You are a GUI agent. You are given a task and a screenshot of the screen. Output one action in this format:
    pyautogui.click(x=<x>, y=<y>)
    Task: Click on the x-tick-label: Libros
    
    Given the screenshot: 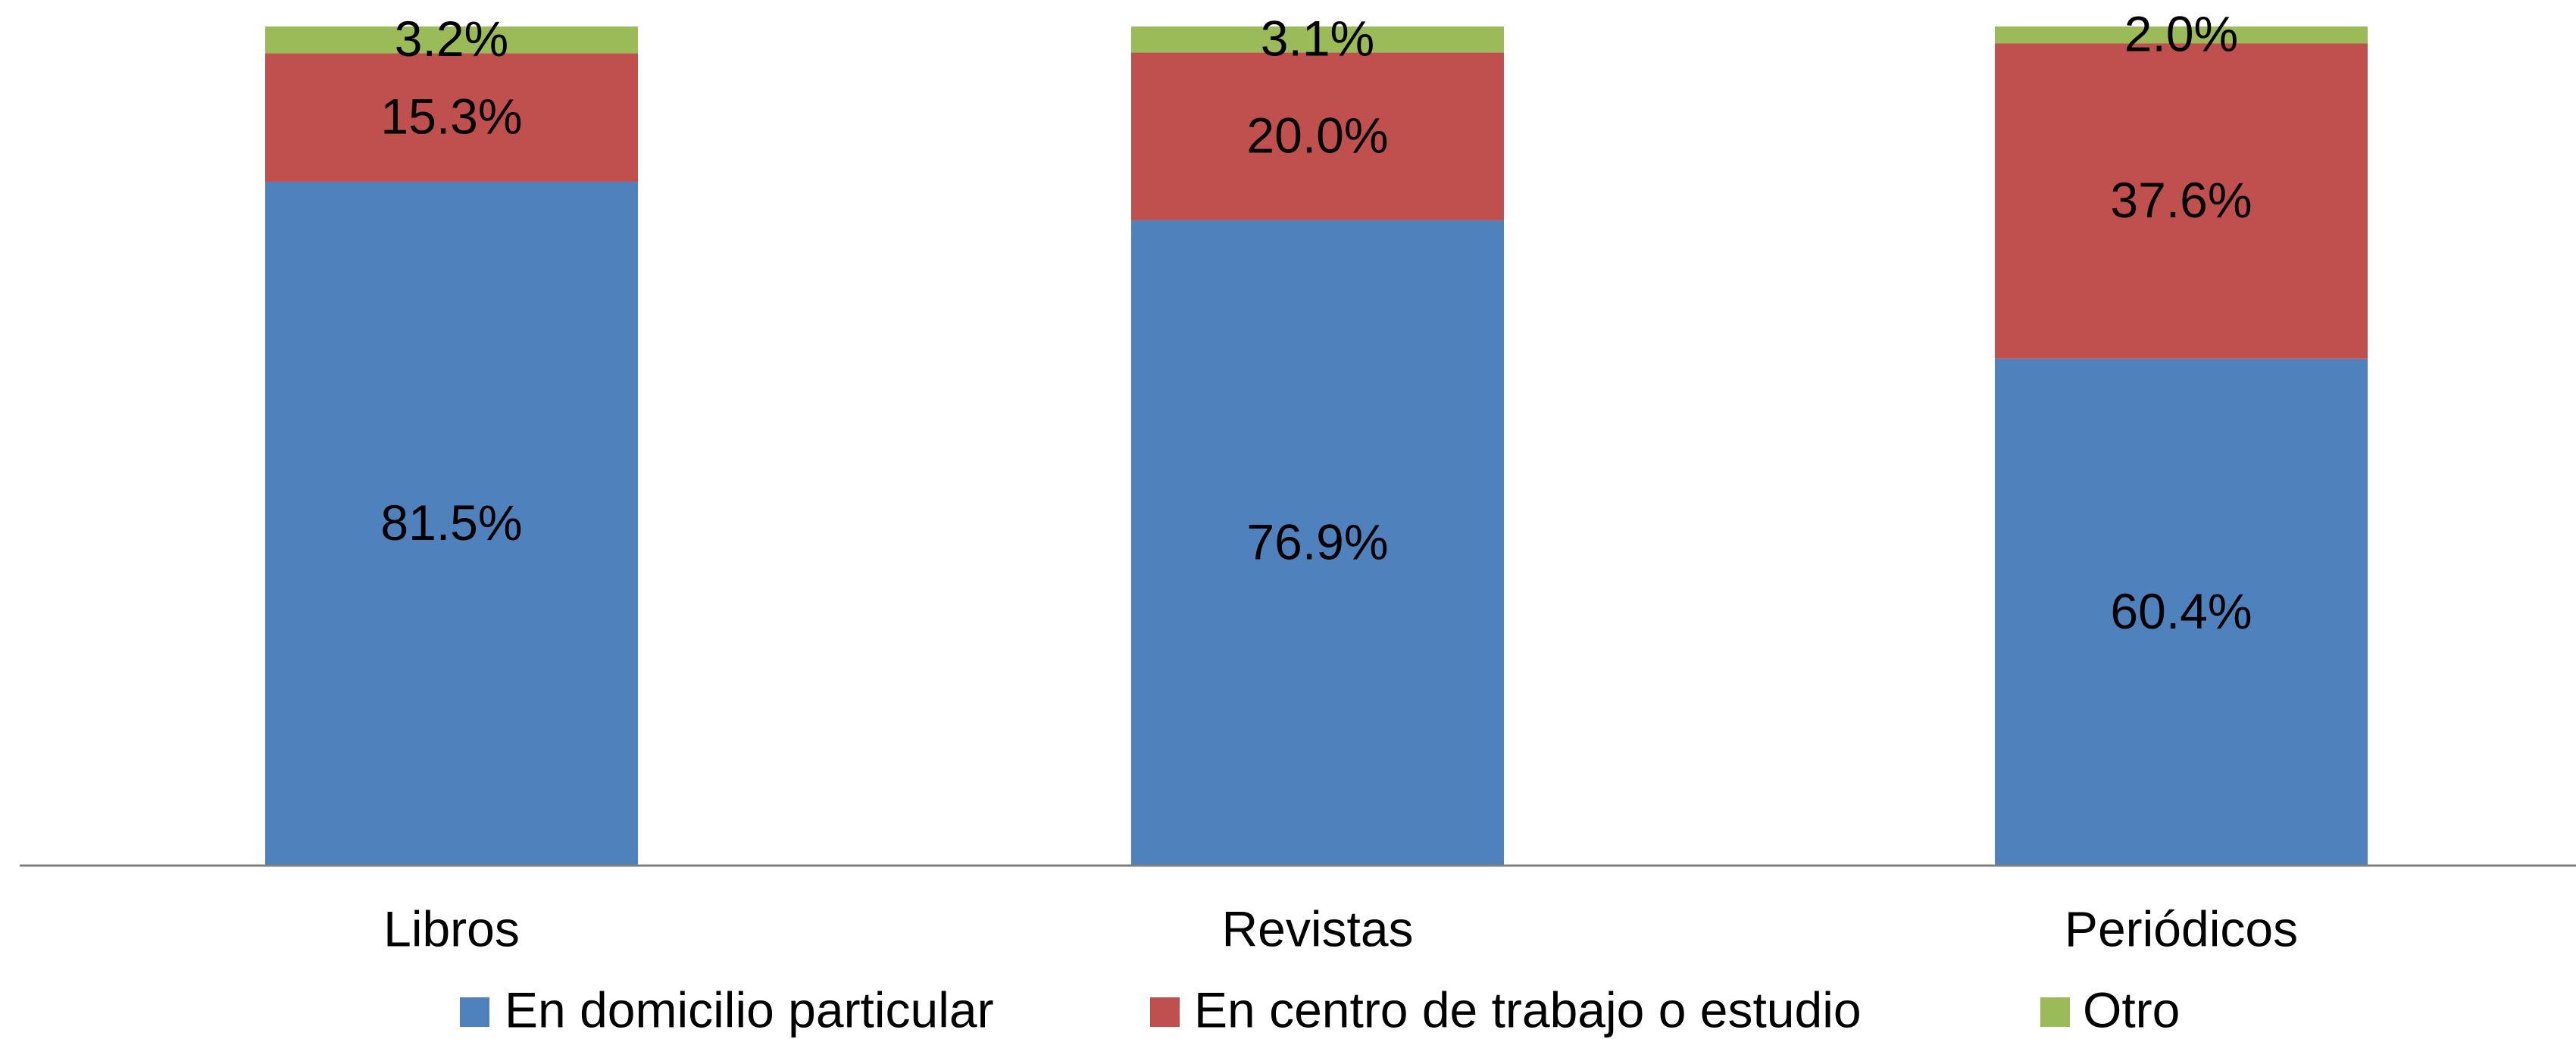 What is the action you would take?
    pyautogui.click(x=451, y=928)
    